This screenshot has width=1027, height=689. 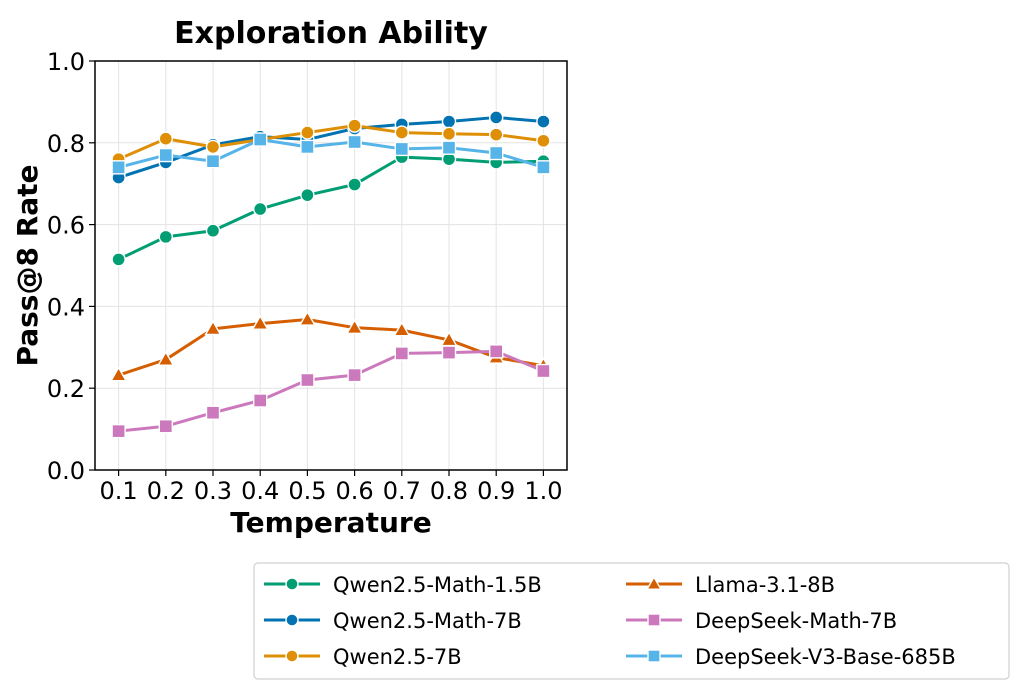 I want to click on x-tick-label: 0.2, so click(x=166, y=491).